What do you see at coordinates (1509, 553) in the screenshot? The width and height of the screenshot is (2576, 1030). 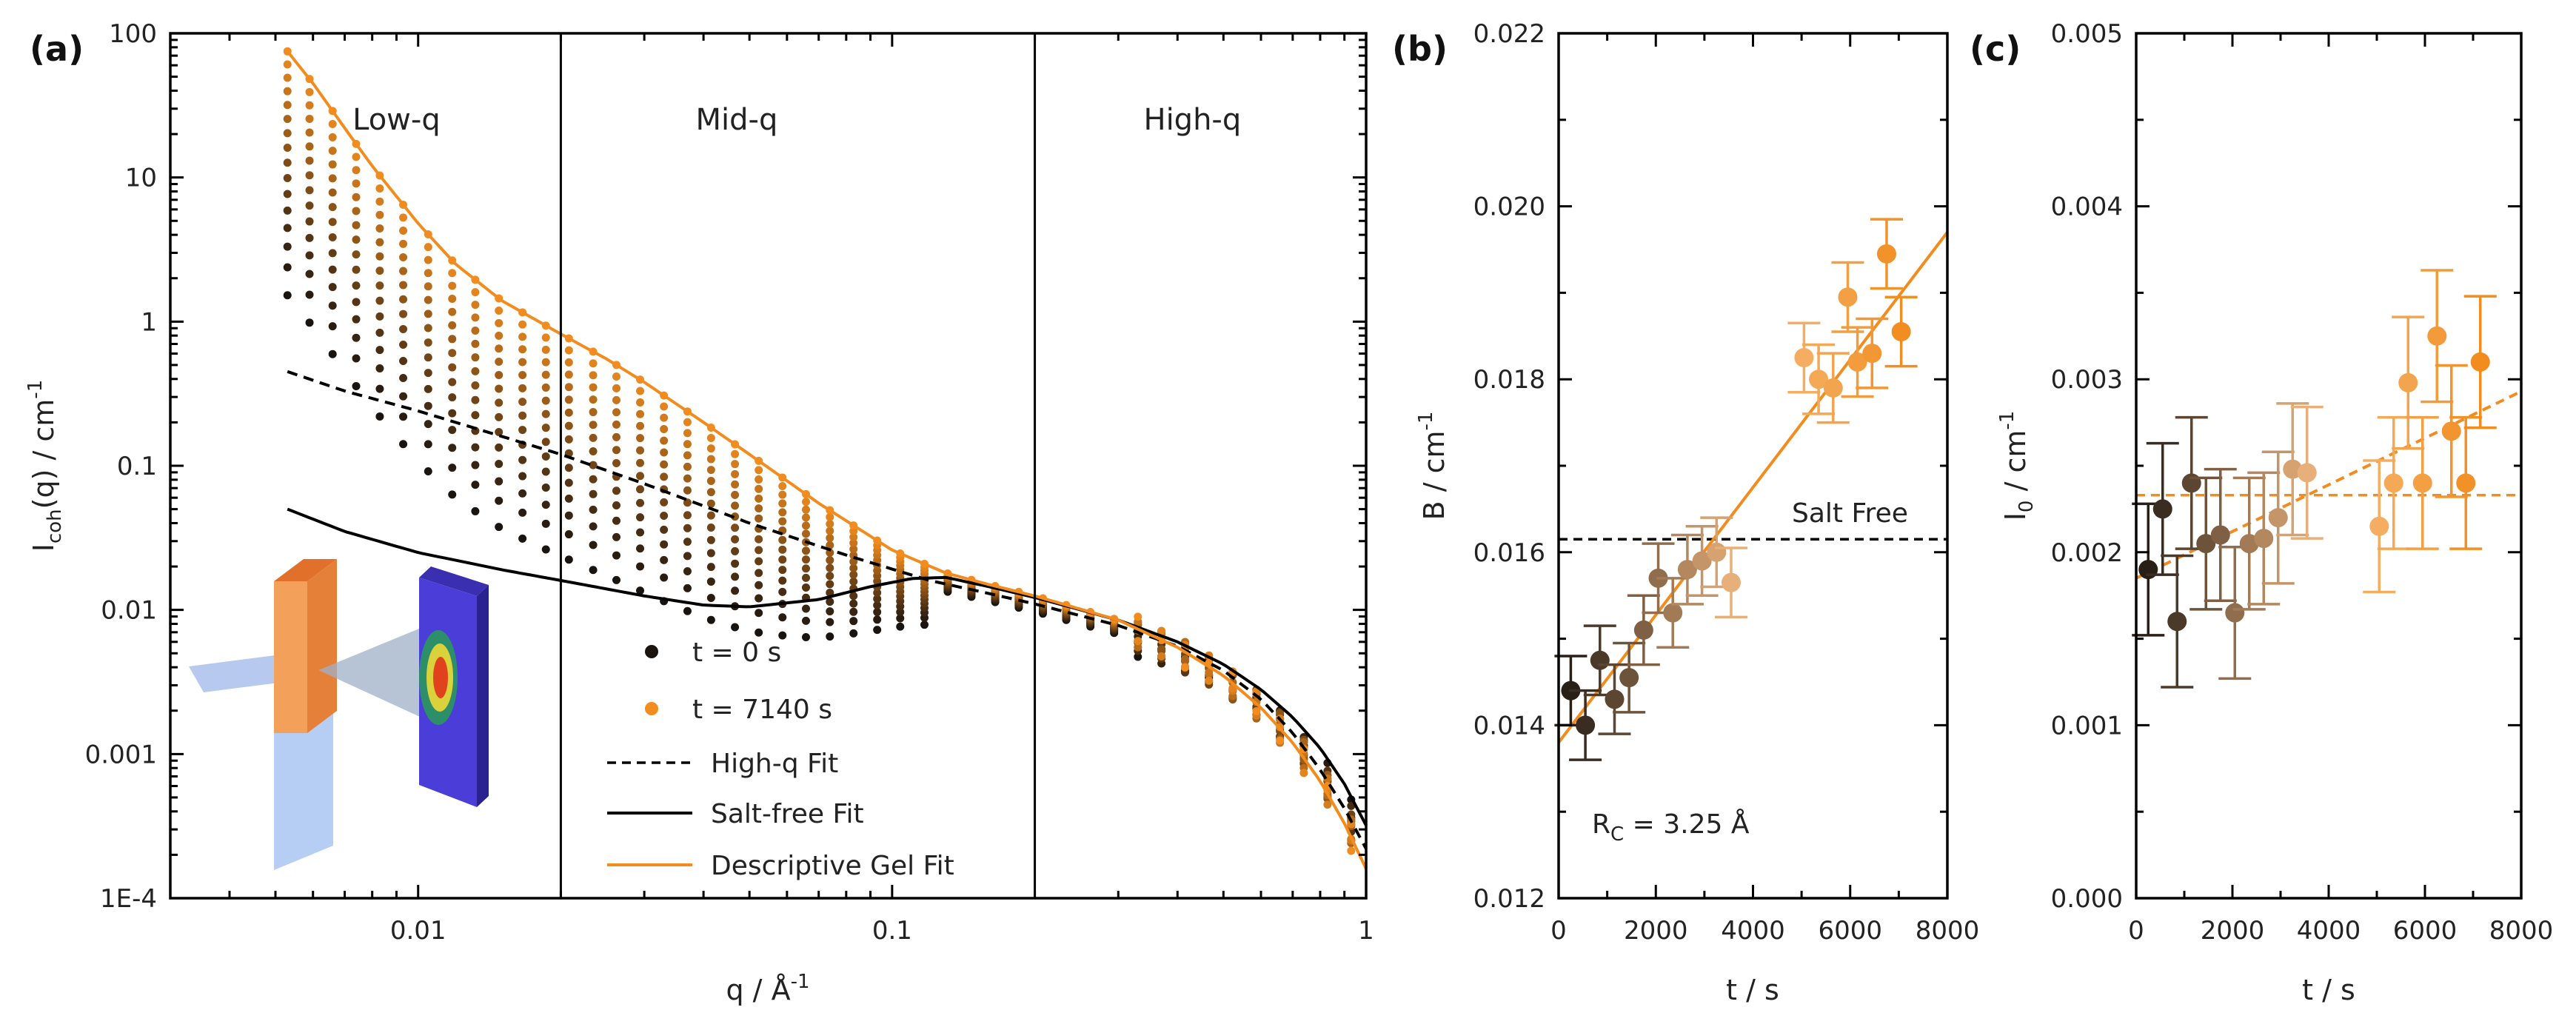 I see `panel-b-y-tick-label: 0.016` at bounding box center [1509, 553].